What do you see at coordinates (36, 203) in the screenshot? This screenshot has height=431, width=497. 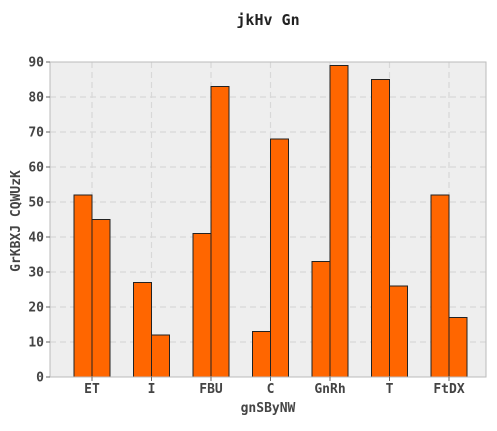 I see `y-tick-label: 50` at bounding box center [36, 203].